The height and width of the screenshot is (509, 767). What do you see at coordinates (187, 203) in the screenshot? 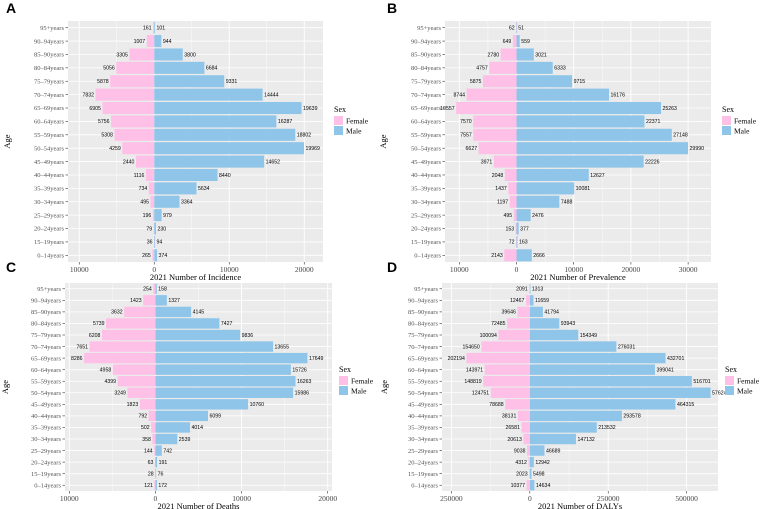
I see `data-label-male: 3364` at bounding box center [187, 203].